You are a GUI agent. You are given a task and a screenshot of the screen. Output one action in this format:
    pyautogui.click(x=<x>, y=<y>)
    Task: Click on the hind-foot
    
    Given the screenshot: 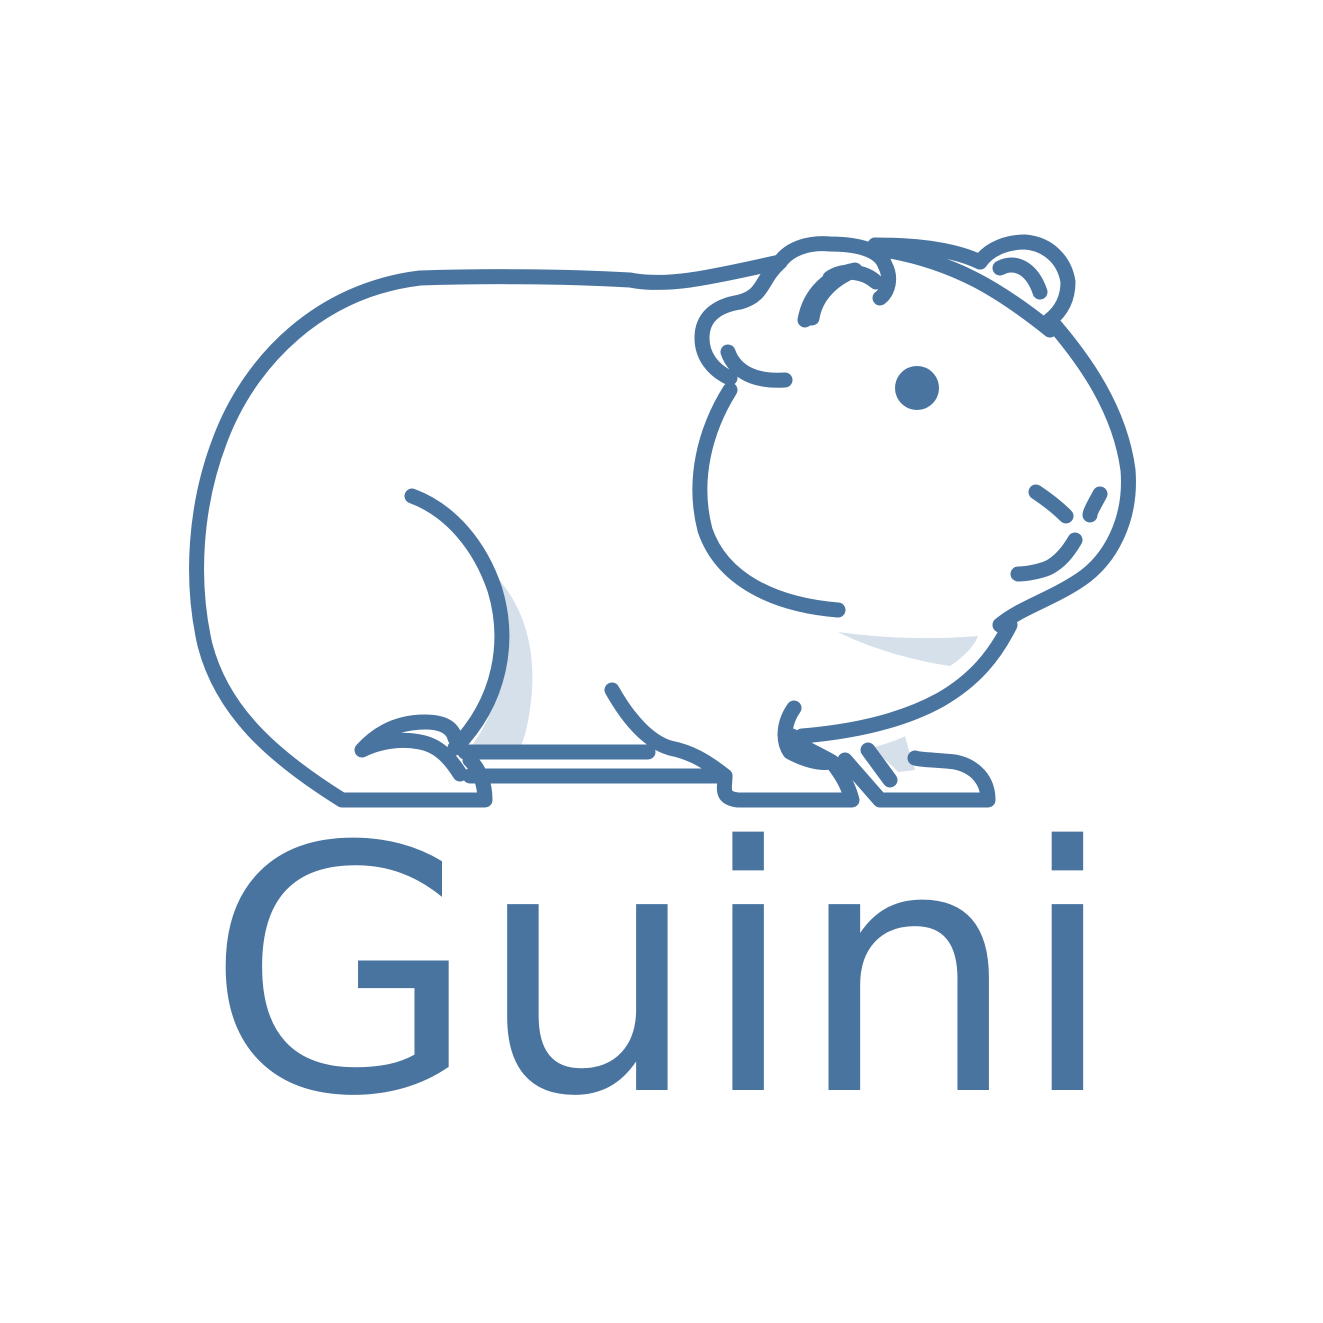 What is the action you would take?
    pyautogui.click(x=411, y=748)
    